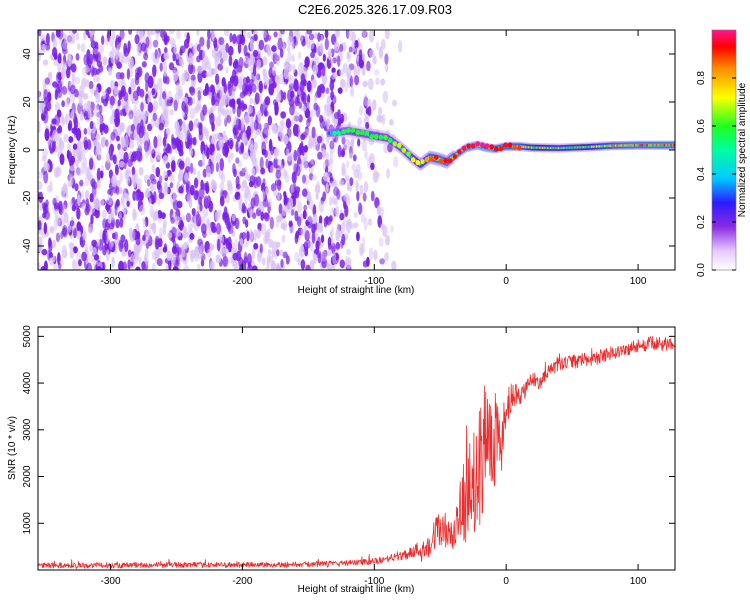 This screenshot has width=750, height=600. I want to click on snr-x-tick-label: -300, so click(111, 581).